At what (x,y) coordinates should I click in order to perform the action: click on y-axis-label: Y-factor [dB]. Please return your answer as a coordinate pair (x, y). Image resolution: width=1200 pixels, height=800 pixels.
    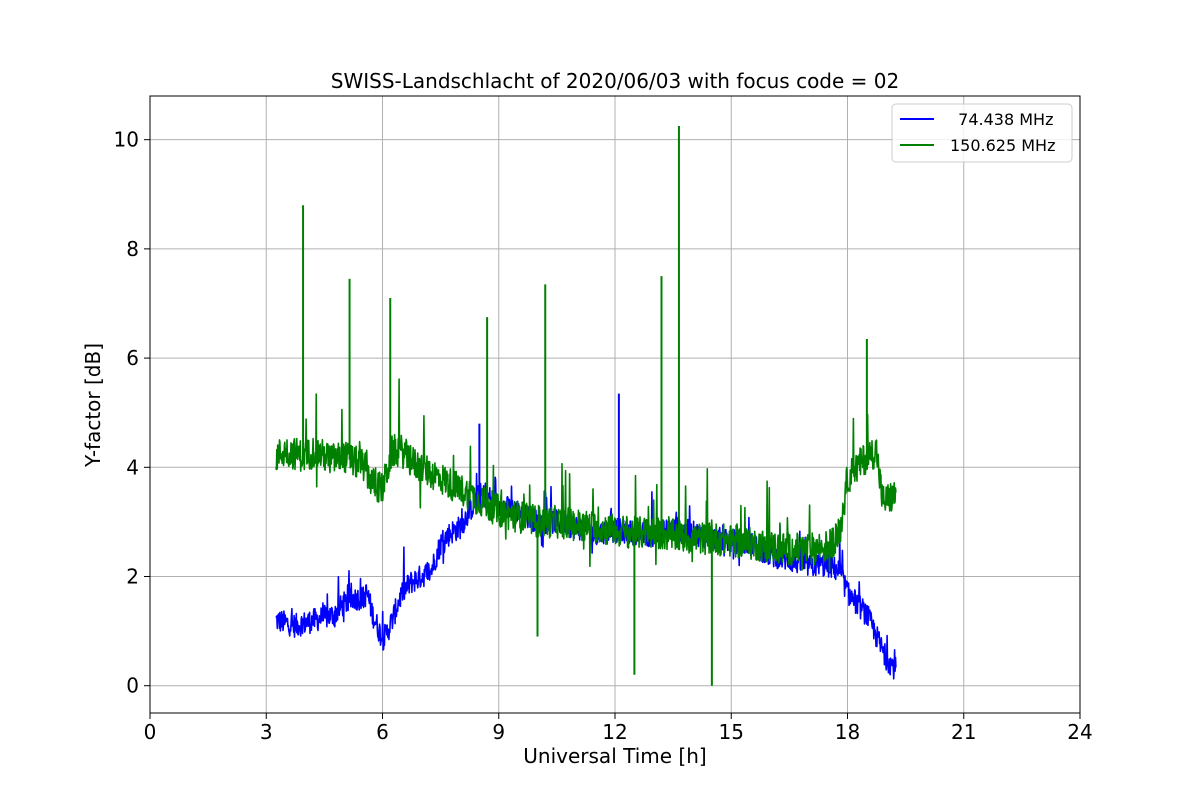
    Looking at the image, I should click on (93, 405).